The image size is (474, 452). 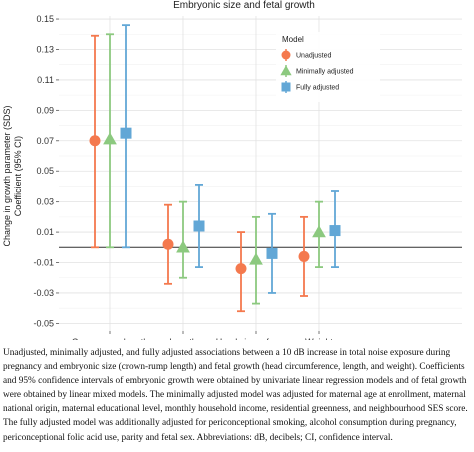 What do you see at coordinates (45, 49) in the screenshot?
I see `y-tick-label: 0.13` at bounding box center [45, 49].